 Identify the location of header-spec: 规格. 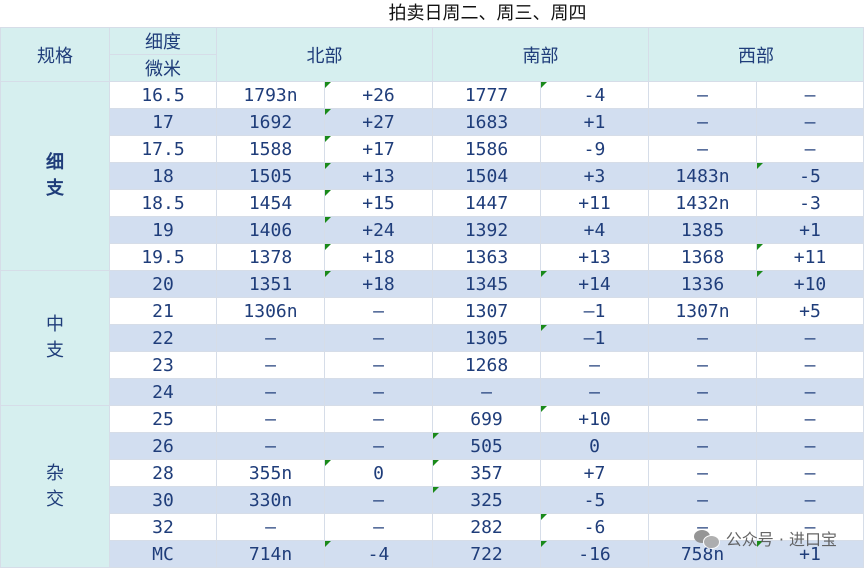
(55, 54).